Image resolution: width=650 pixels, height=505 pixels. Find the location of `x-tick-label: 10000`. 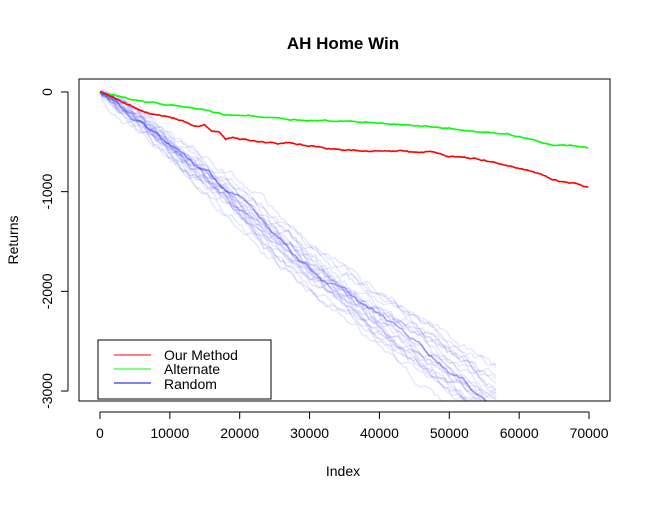

x-tick-label: 10000 is located at coordinates (169, 433).